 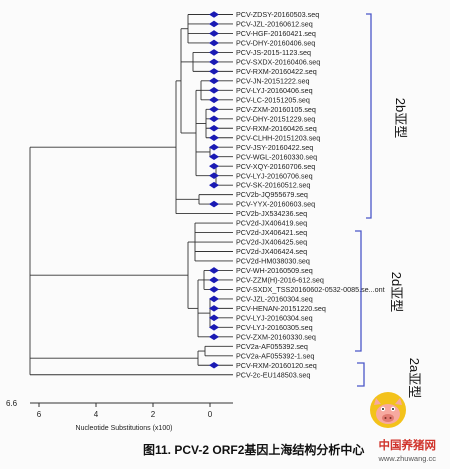 I want to click on leaf-label: PCV2d-JX406419.seq, so click(x=271, y=223).